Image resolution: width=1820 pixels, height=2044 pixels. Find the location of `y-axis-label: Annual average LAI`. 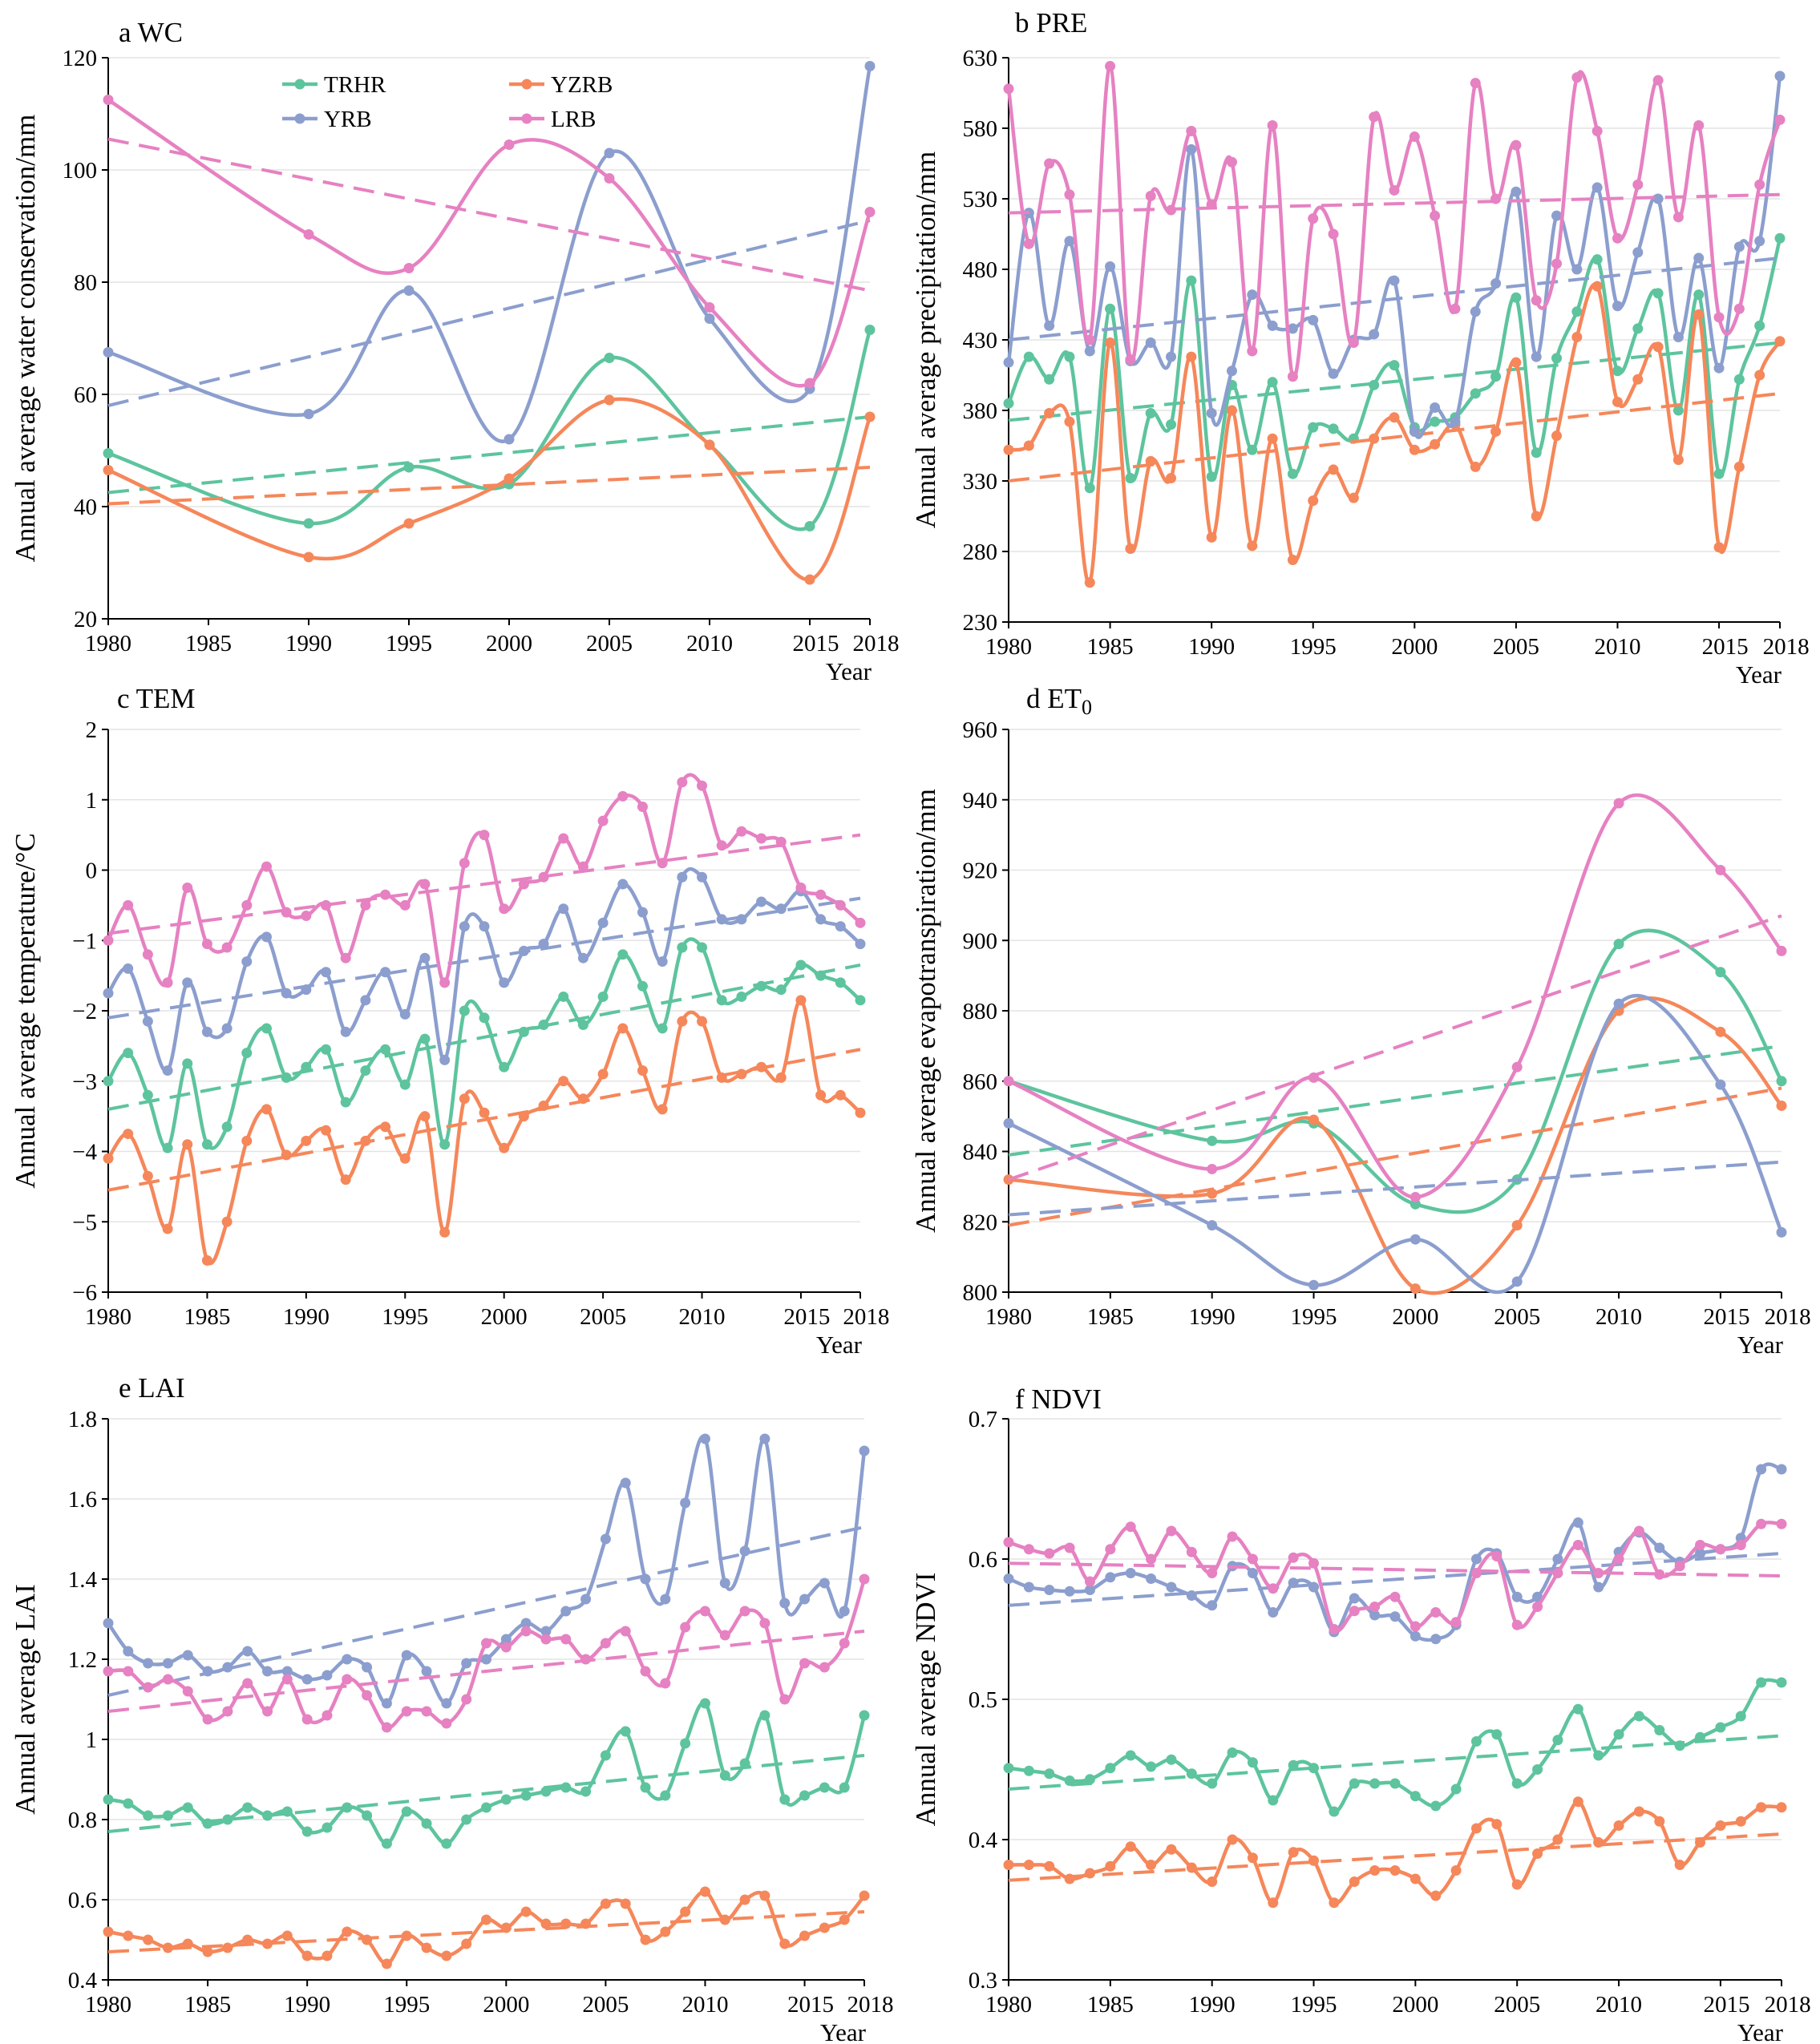

y-axis-label: Annual average LAI is located at coordinates (25, 1699).